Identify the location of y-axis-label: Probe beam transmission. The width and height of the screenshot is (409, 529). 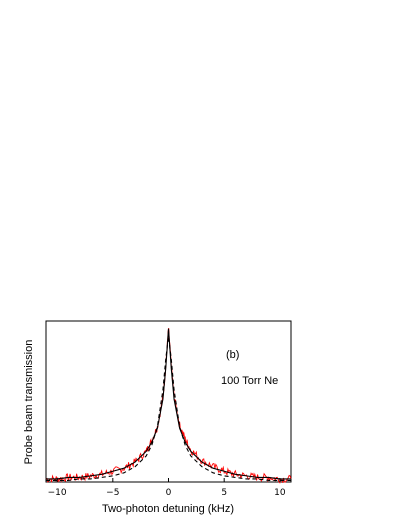
(29, 402).